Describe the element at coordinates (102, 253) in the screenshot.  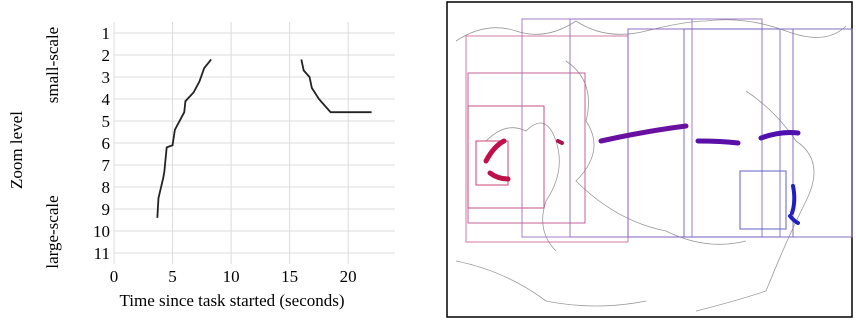
I see `y-tick-label: 11` at that location.